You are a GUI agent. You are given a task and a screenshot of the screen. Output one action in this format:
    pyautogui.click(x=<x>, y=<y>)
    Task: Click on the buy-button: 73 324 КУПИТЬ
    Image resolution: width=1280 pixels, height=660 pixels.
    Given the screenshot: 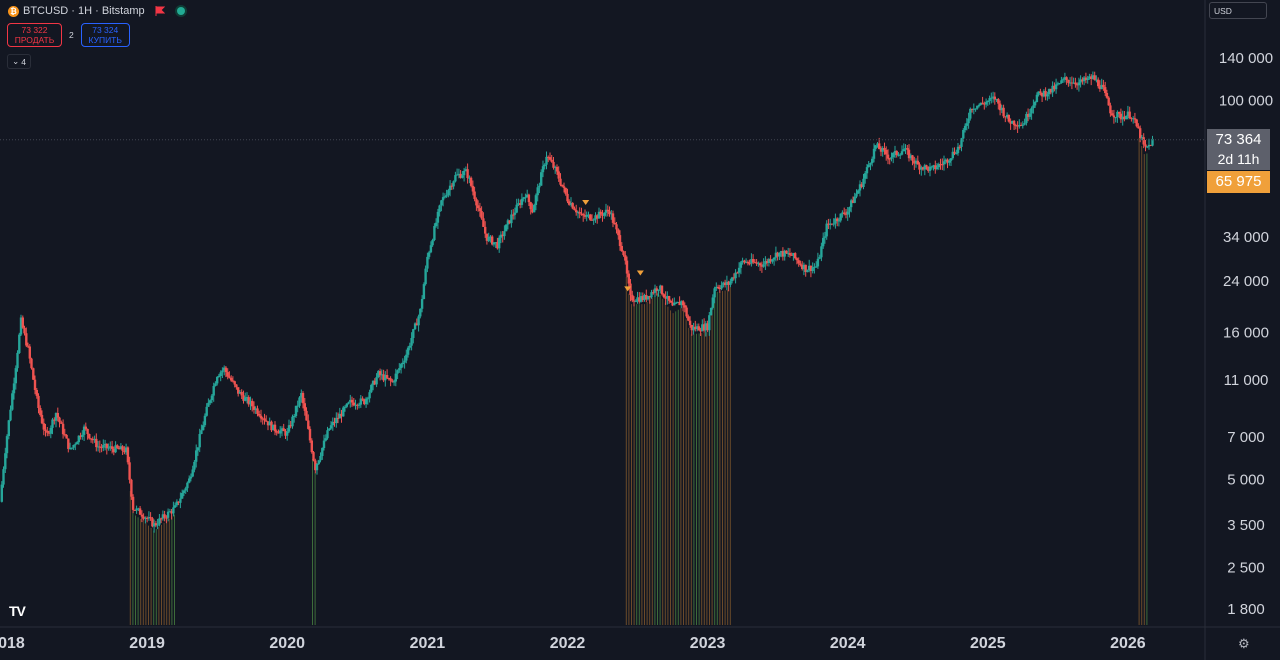 What is the action you would take?
    pyautogui.click(x=105, y=35)
    